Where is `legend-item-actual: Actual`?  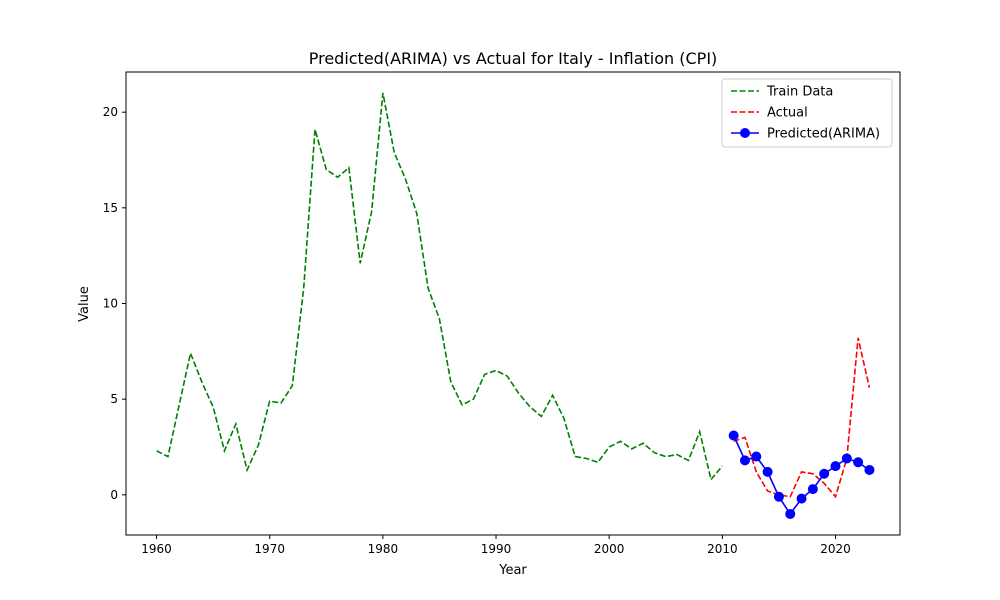
legend-item-actual: Actual is located at coordinates (769, 113).